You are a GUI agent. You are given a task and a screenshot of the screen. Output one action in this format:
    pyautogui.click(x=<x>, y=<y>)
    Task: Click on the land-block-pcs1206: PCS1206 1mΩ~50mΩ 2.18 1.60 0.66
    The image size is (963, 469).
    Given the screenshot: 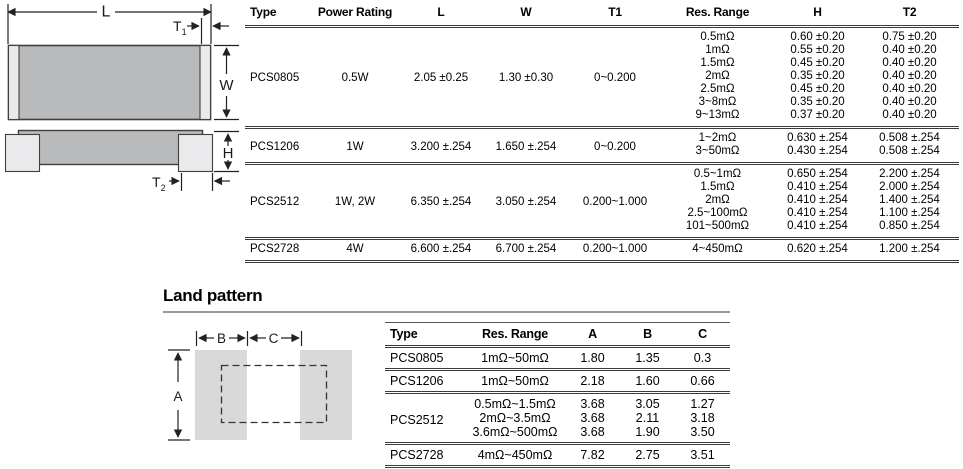 What is the action you would take?
    pyautogui.click(x=557, y=381)
    